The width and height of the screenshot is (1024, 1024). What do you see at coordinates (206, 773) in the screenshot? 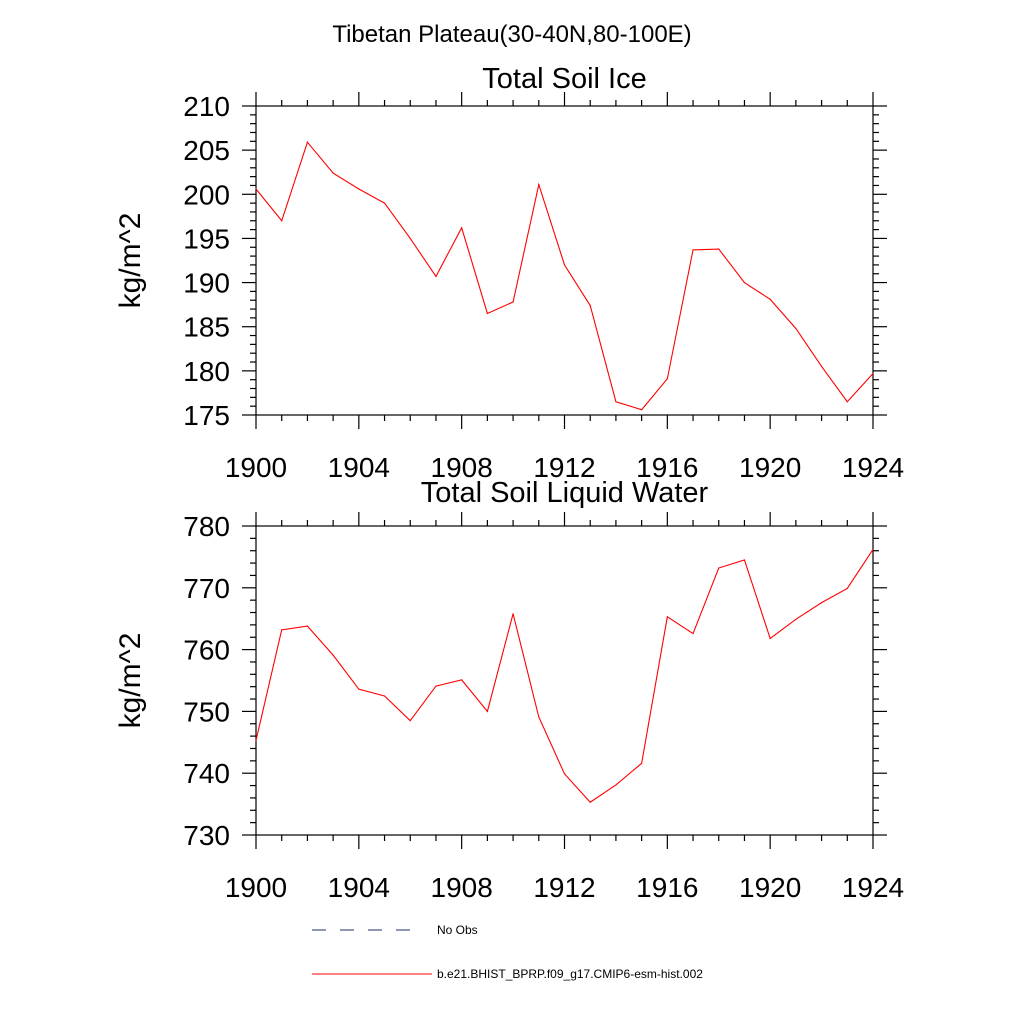
I see `y-tick-label-740: 740` at bounding box center [206, 773].